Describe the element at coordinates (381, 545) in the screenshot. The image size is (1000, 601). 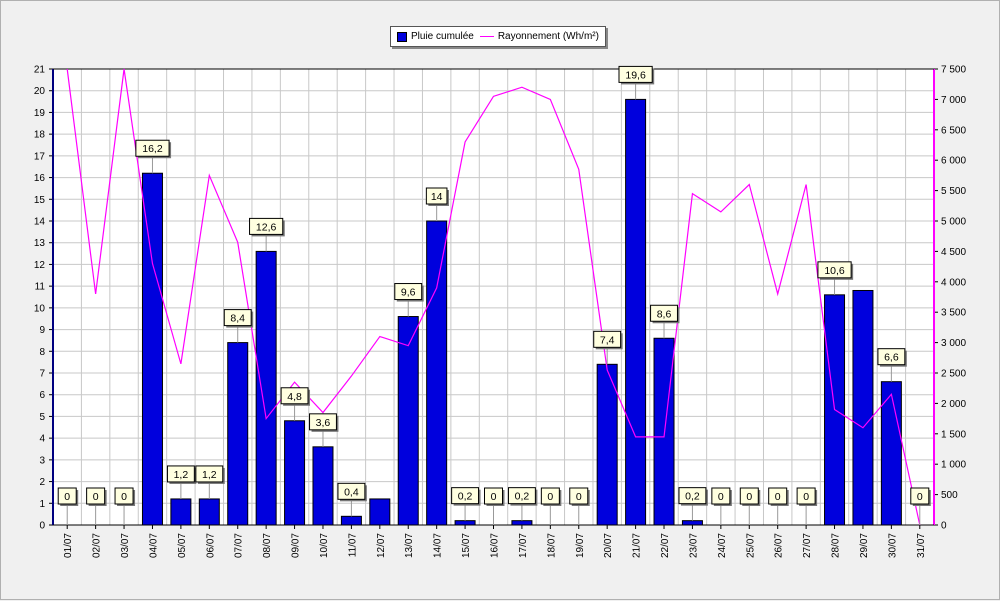
I see `x-tick-label: 12/07` at that location.